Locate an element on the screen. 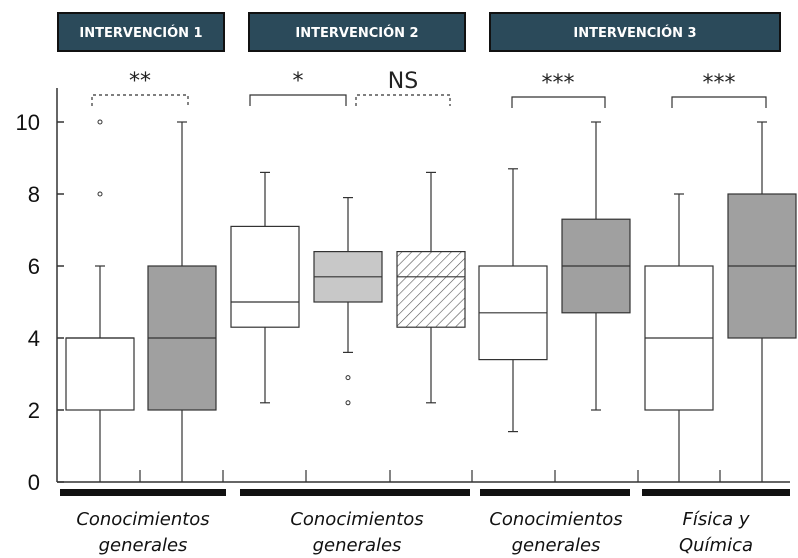 Image resolution: width=798 pixels, height=558 pixels. intervention-header-1: INTERVENCIÓN 1 is located at coordinates (141, 32).